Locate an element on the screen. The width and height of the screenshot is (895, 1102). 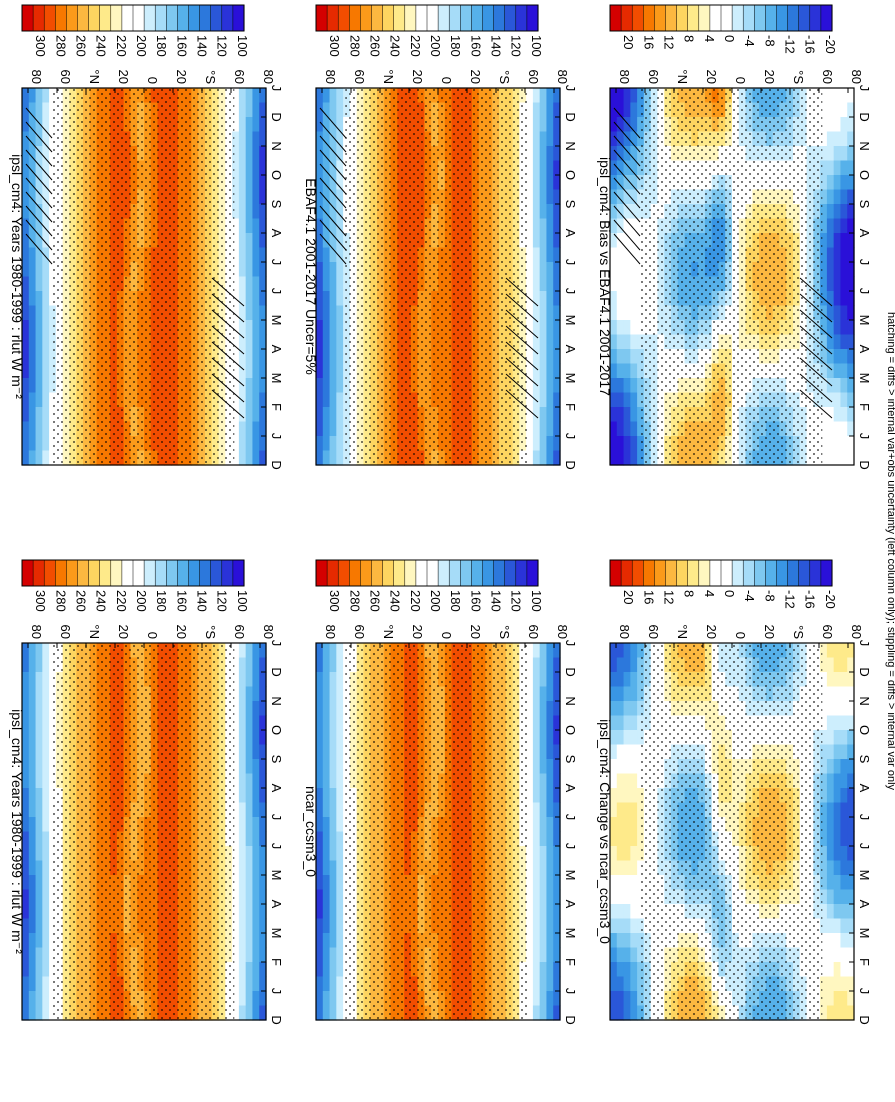
month-tick-label: A is located at coordinates (570, 904).